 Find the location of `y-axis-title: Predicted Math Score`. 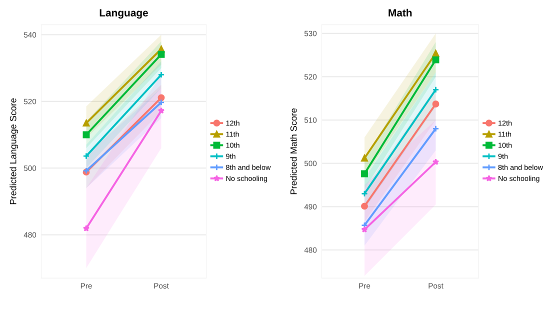

y-axis-title: Predicted Math Score is located at coordinates (293, 151).